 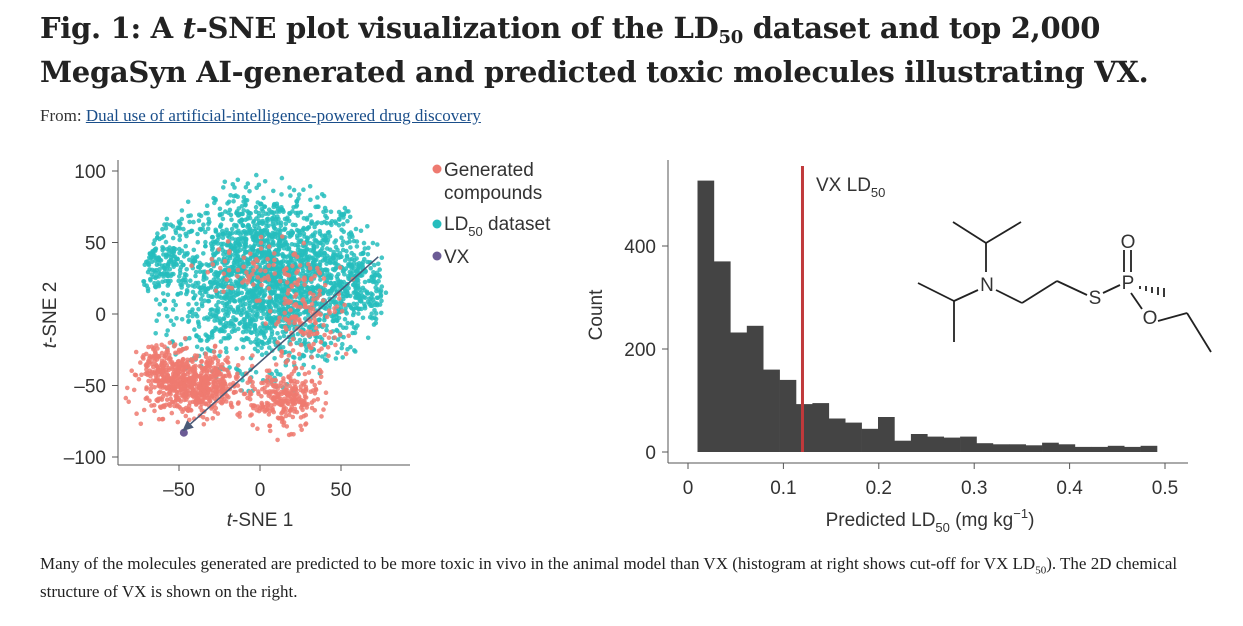 I want to click on vx-molecule-structure, so click(x=1064, y=287).